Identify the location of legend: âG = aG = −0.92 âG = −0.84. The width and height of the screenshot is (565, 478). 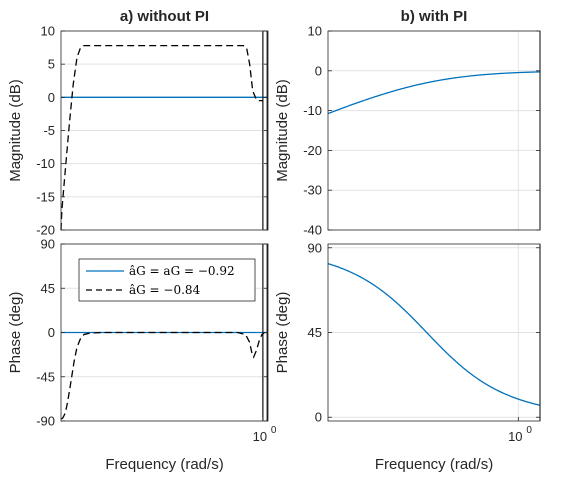
(167, 280).